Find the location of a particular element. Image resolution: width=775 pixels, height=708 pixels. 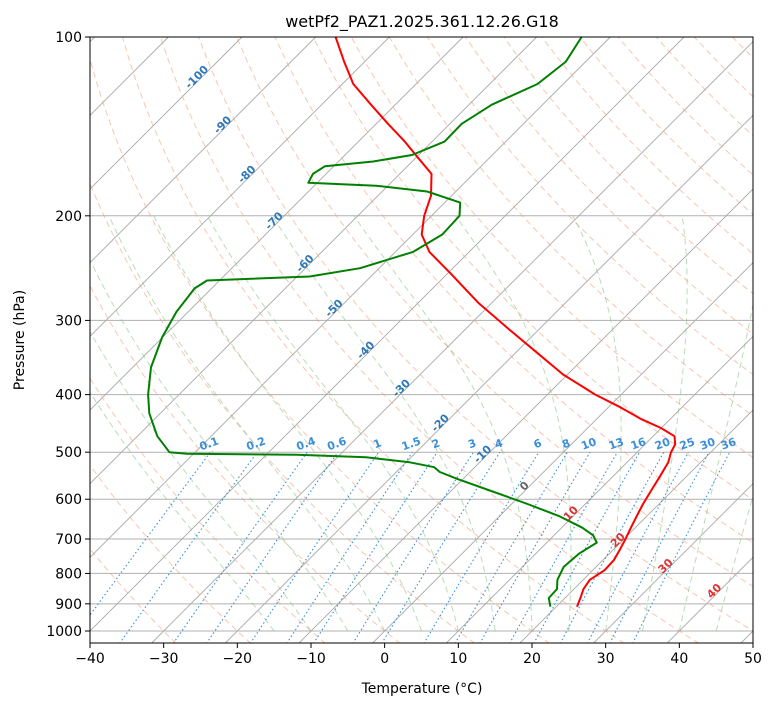

x-tick-label: 10 is located at coordinates (458, 659).